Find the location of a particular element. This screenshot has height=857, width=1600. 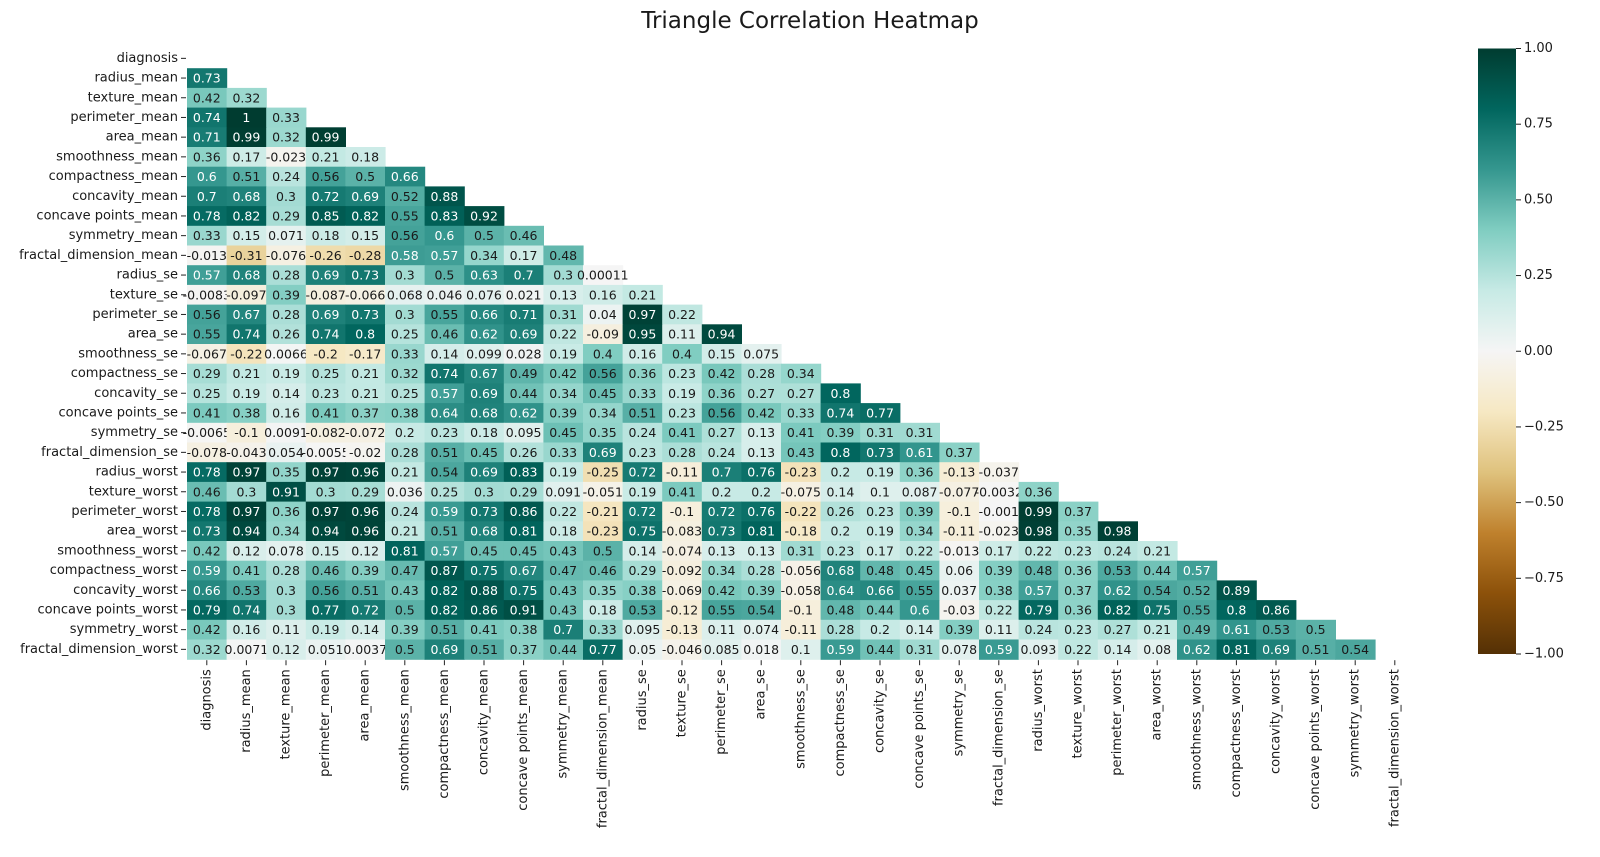

cell-value-label: -0.11 is located at coordinates (801, 629).